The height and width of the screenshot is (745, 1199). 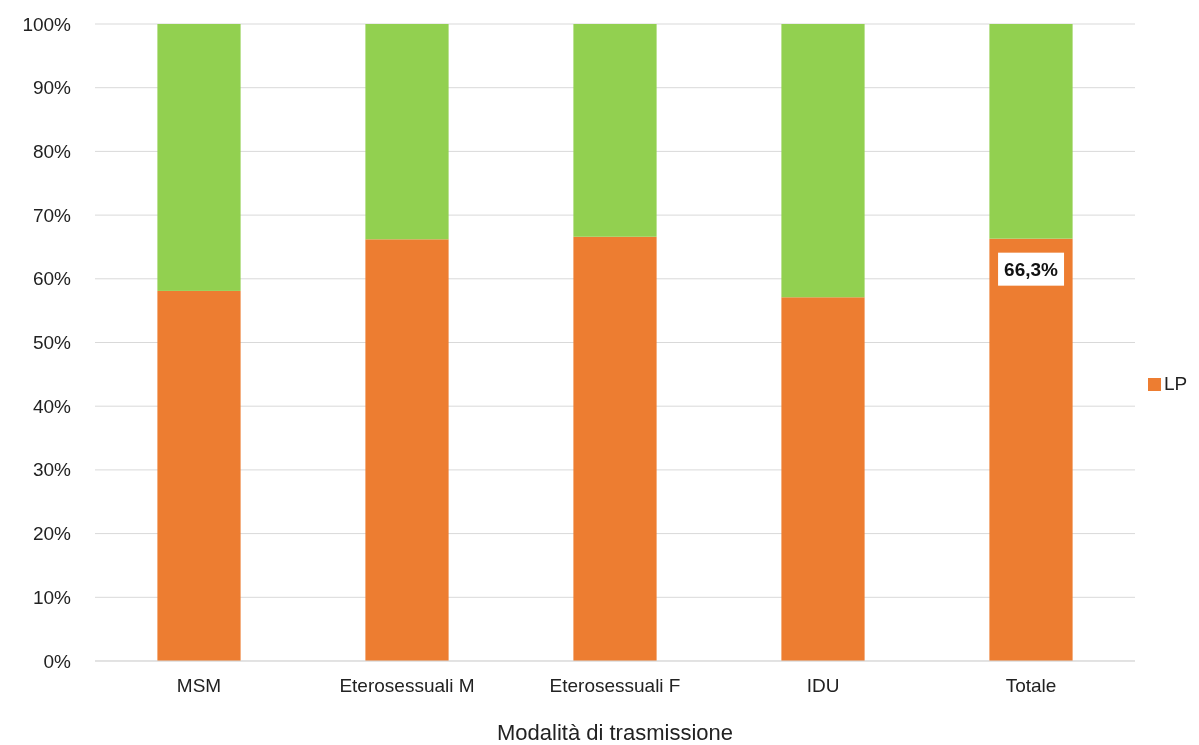 What do you see at coordinates (1031, 269) in the screenshot?
I see `data-label: 66,3%` at bounding box center [1031, 269].